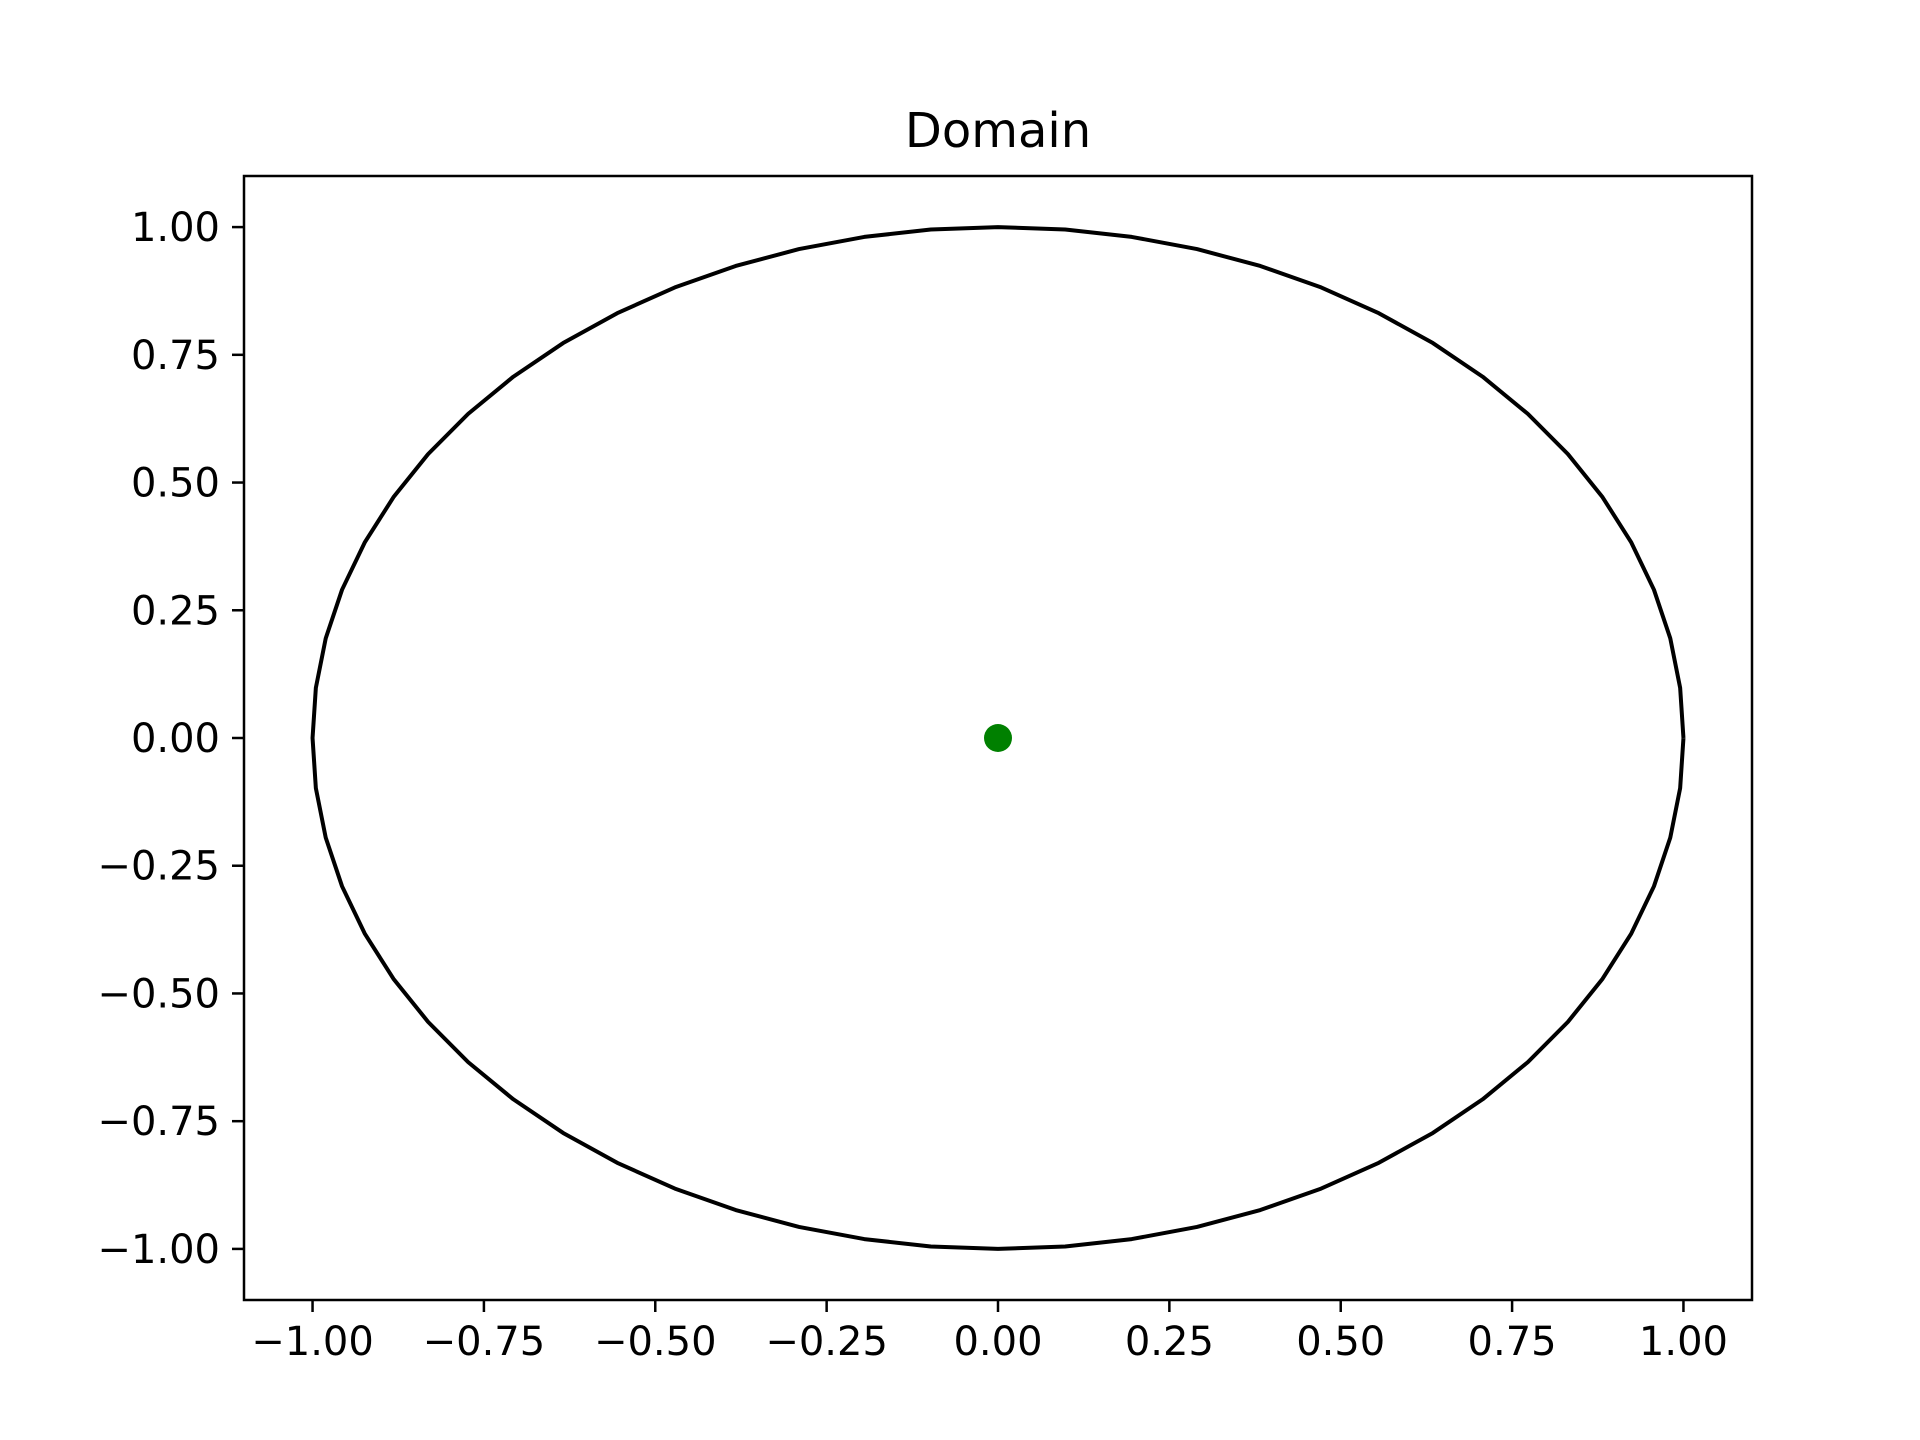 The width and height of the screenshot is (1920, 1440). Describe the element at coordinates (997, 1342) in the screenshot. I see `x-tick-label: 0.00` at that location.